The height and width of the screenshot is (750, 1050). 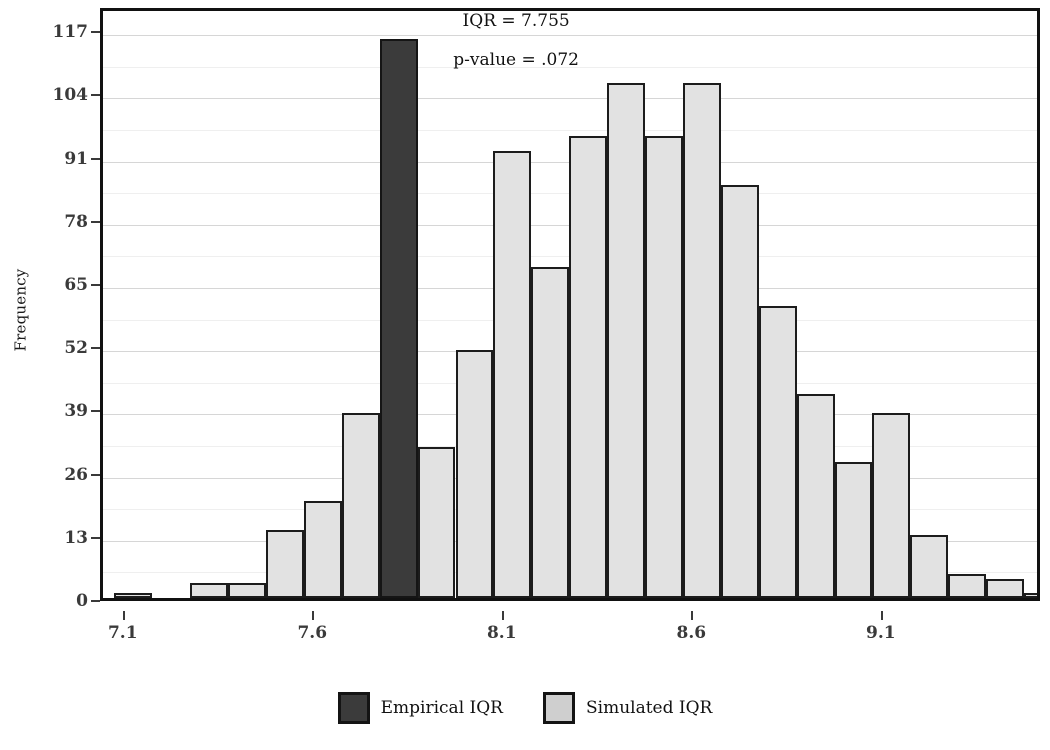 What do you see at coordinates (76, 158) in the screenshot?
I see `y-tick-label: 91` at bounding box center [76, 158].